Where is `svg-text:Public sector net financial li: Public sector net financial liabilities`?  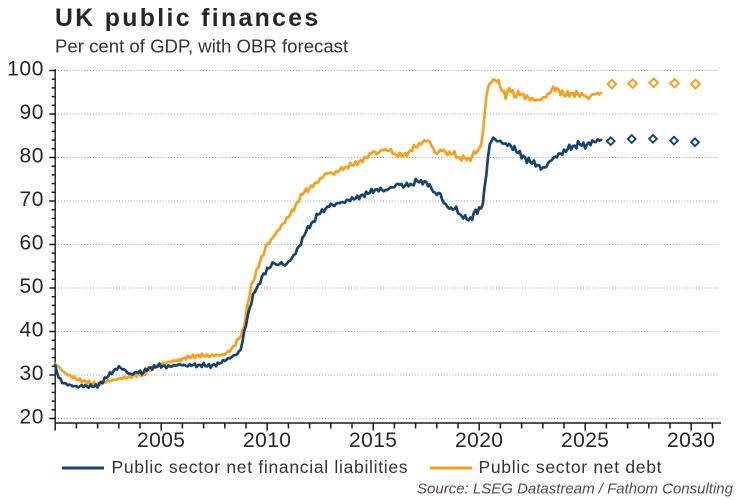 svg-text:Public sector net financial li: Public sector net financial liabilities is located at coordinates (260, 467).